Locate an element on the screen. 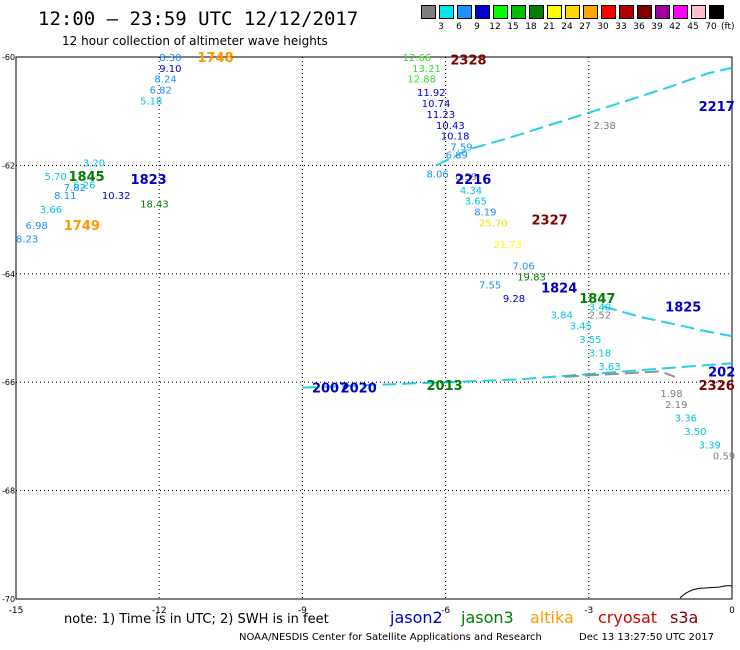 The width and height of the screenshot is (740, 650). swh-label: 3.55 is located at coordinates (590, 340).